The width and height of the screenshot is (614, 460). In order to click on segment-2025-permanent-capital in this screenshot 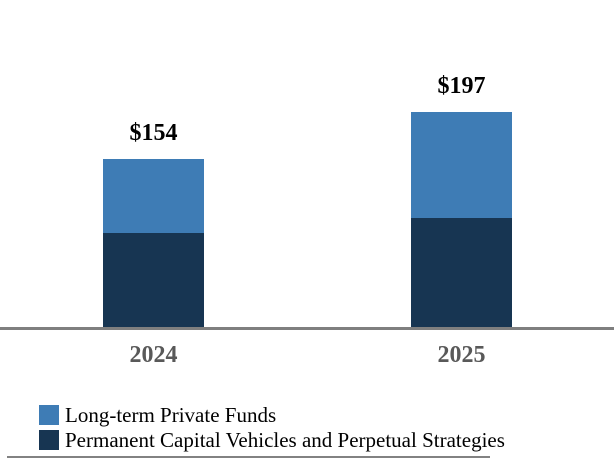, I will do `click(461, 272)`.